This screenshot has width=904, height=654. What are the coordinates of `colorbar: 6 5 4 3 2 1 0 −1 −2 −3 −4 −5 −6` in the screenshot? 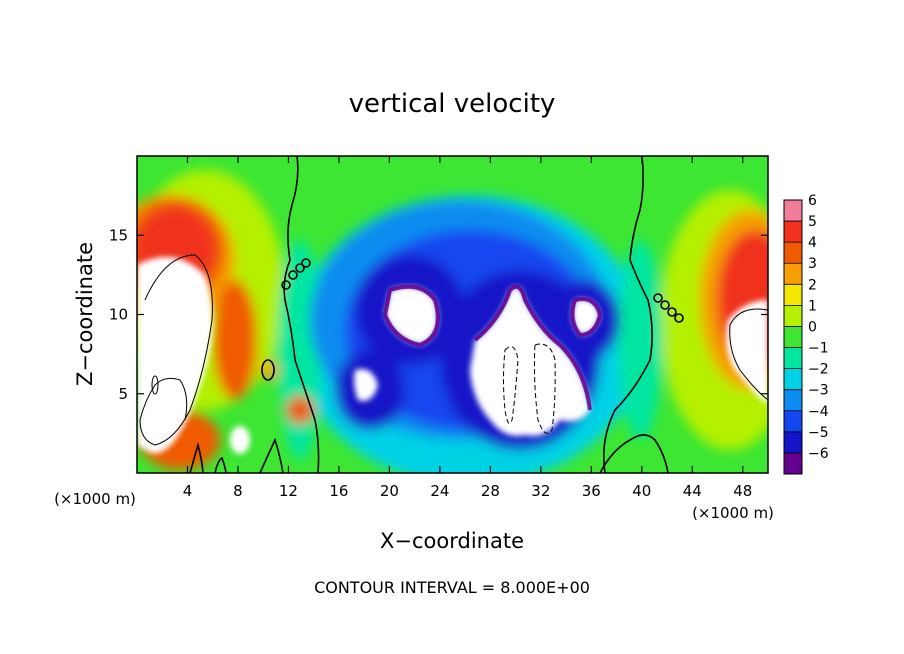 It's located at (806, 334).